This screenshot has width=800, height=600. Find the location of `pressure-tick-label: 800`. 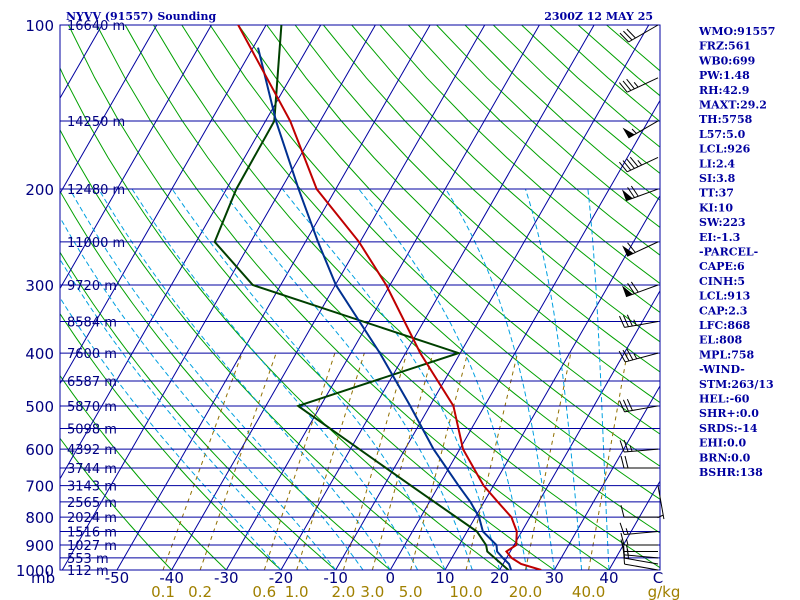

pressure-tick-label: 800 is located at coordinates (39, 518).